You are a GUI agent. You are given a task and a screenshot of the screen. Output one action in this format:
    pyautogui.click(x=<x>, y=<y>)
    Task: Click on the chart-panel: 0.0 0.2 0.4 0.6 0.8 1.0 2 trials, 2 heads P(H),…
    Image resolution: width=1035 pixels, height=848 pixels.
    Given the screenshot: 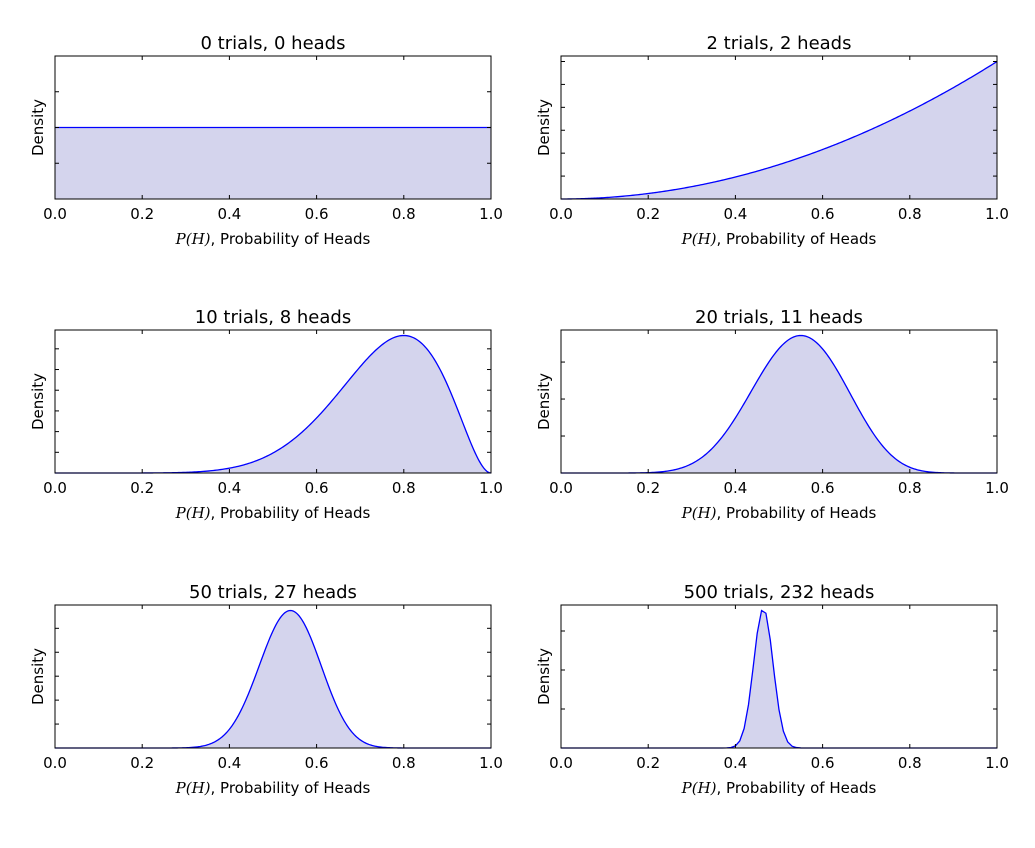 What is the action you would take?
    pyautogui.click(x=772, y=140)
    